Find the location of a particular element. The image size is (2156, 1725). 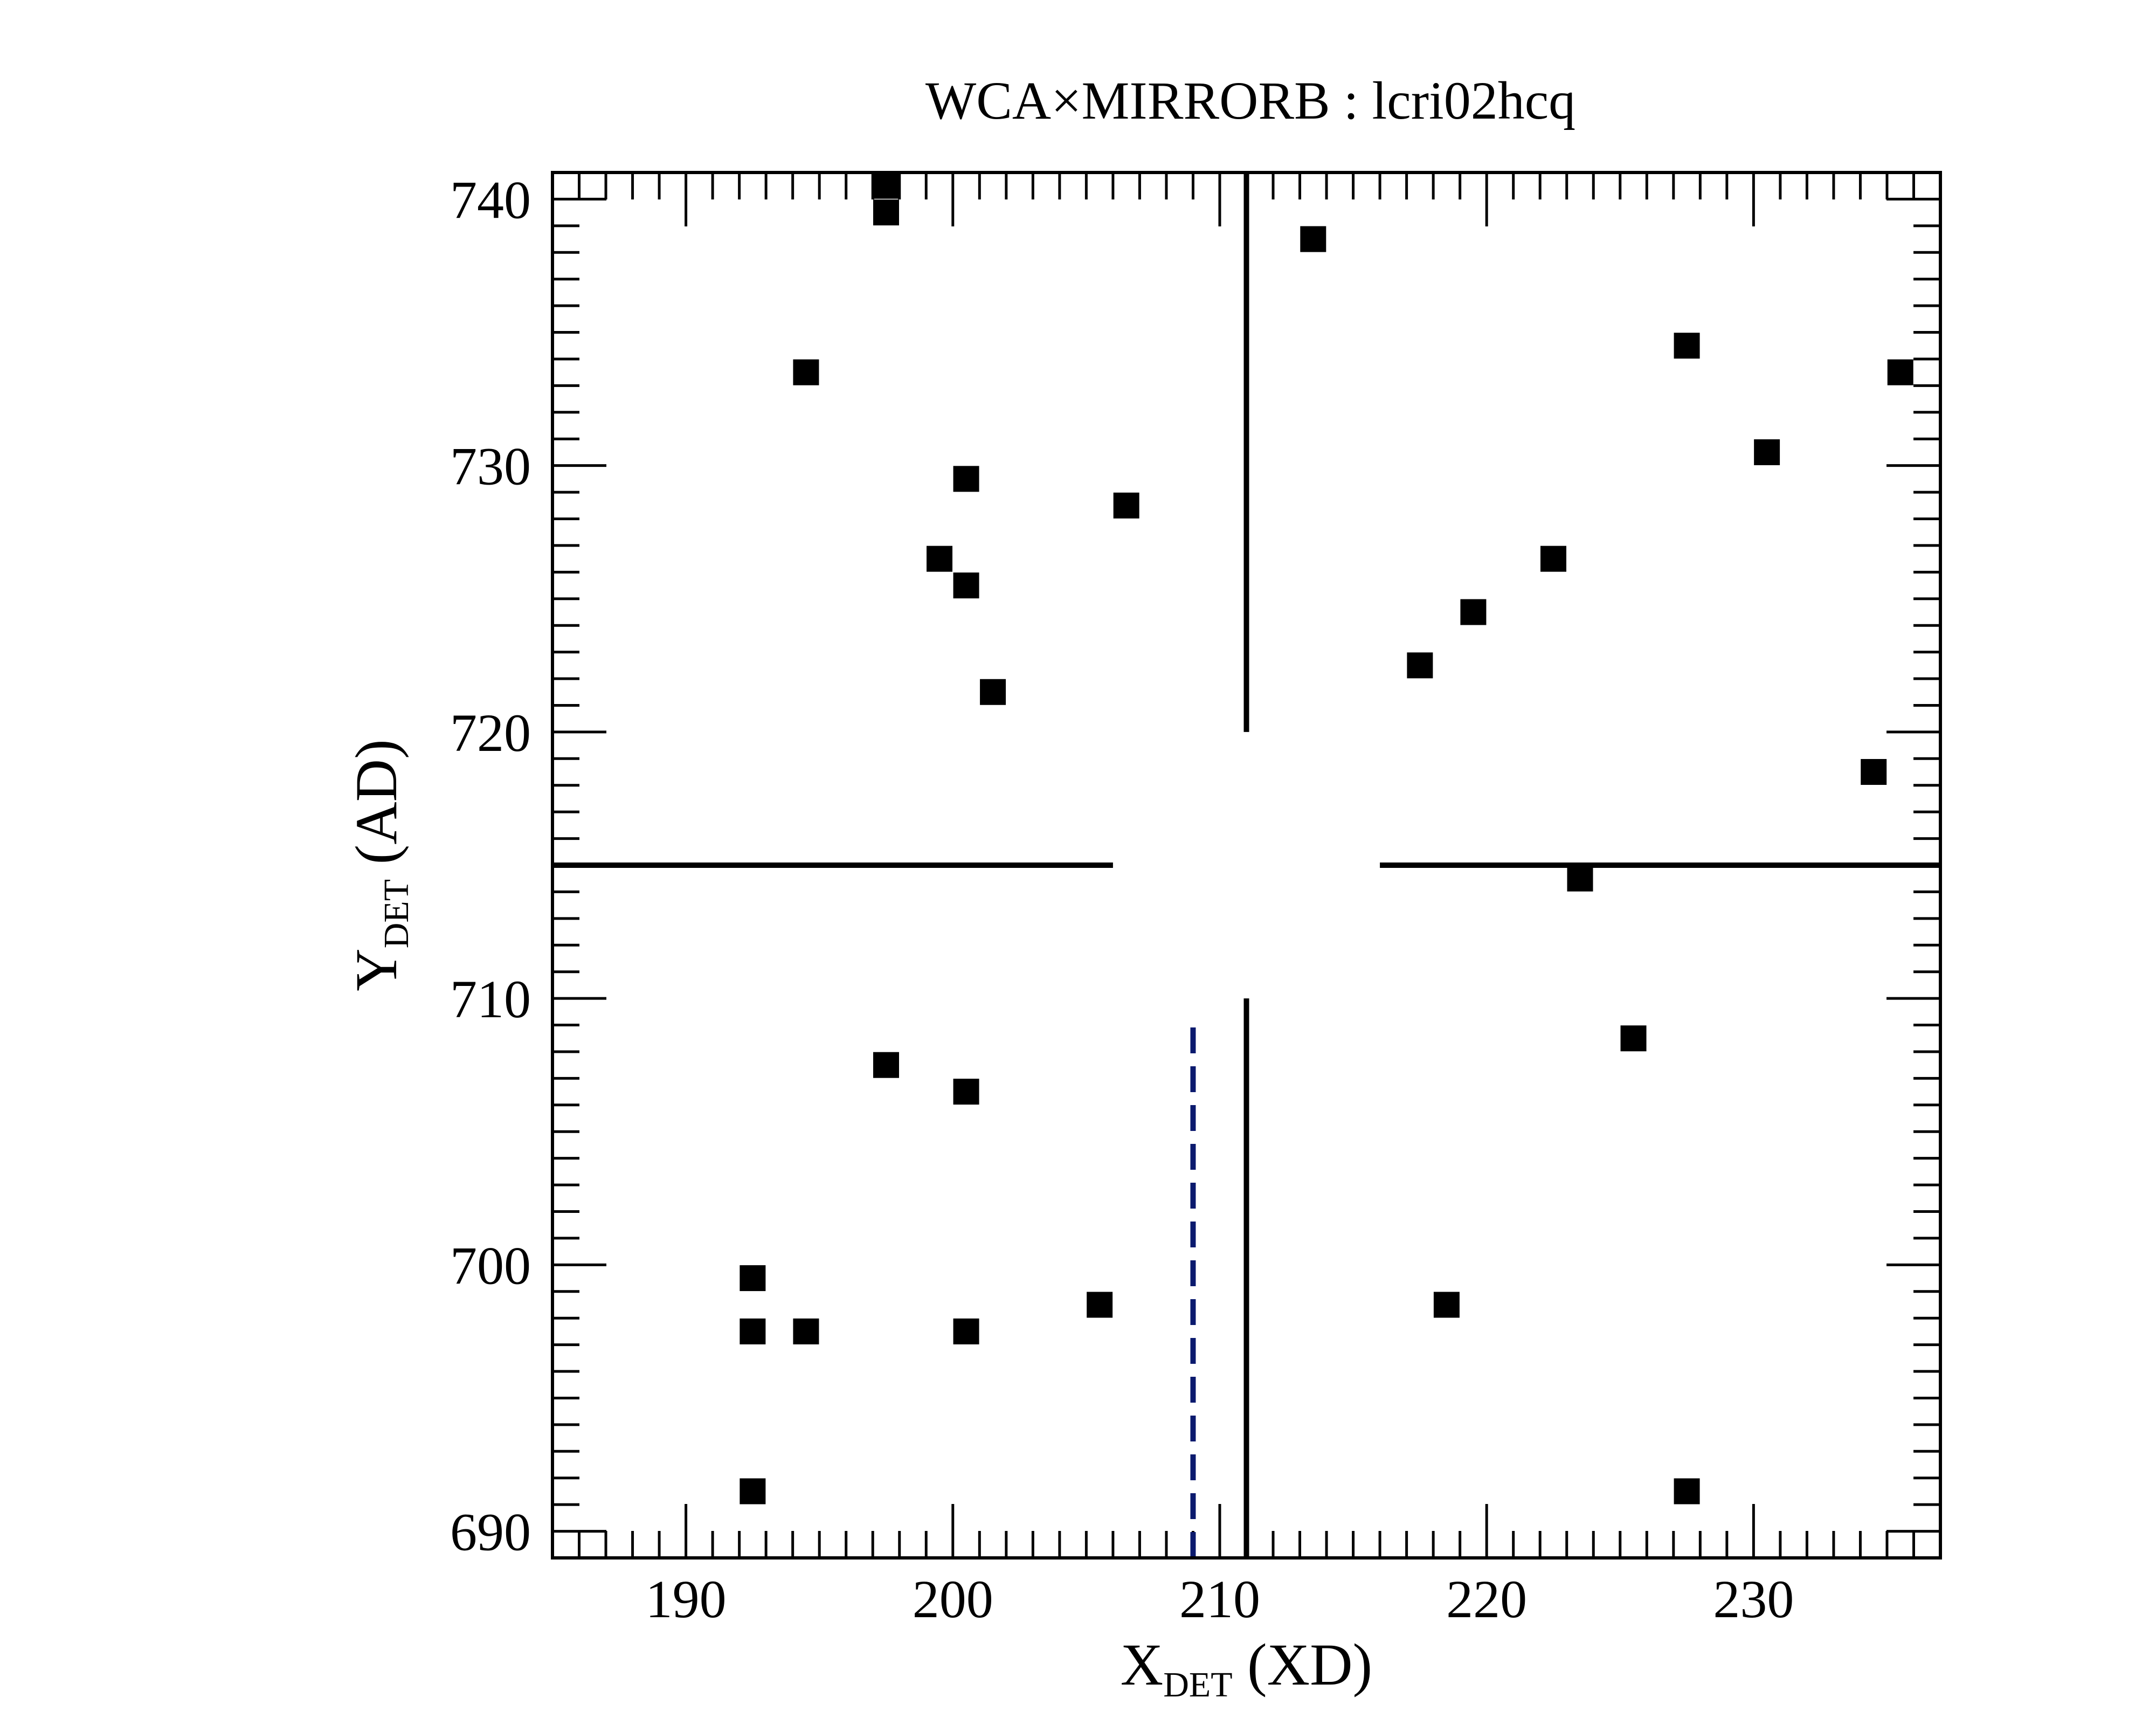

y-axis-label: YDET (AD) is located at coordinates (379, 865).